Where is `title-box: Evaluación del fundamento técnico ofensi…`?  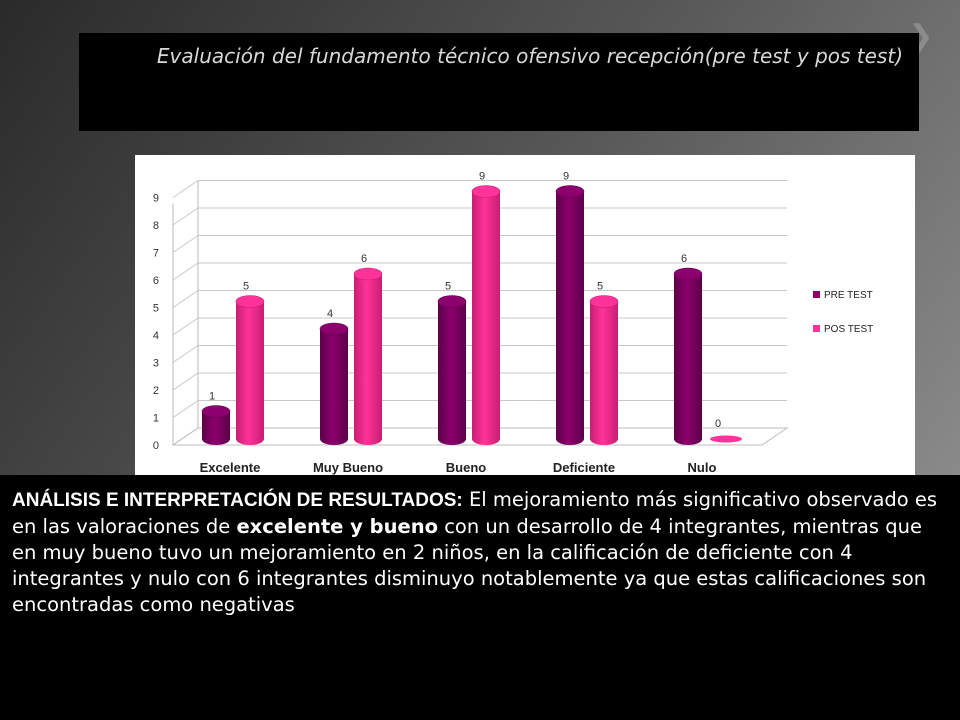
title-box: Evaluación del fundamento técnico ofensi… is located at coordinates (499, 82).